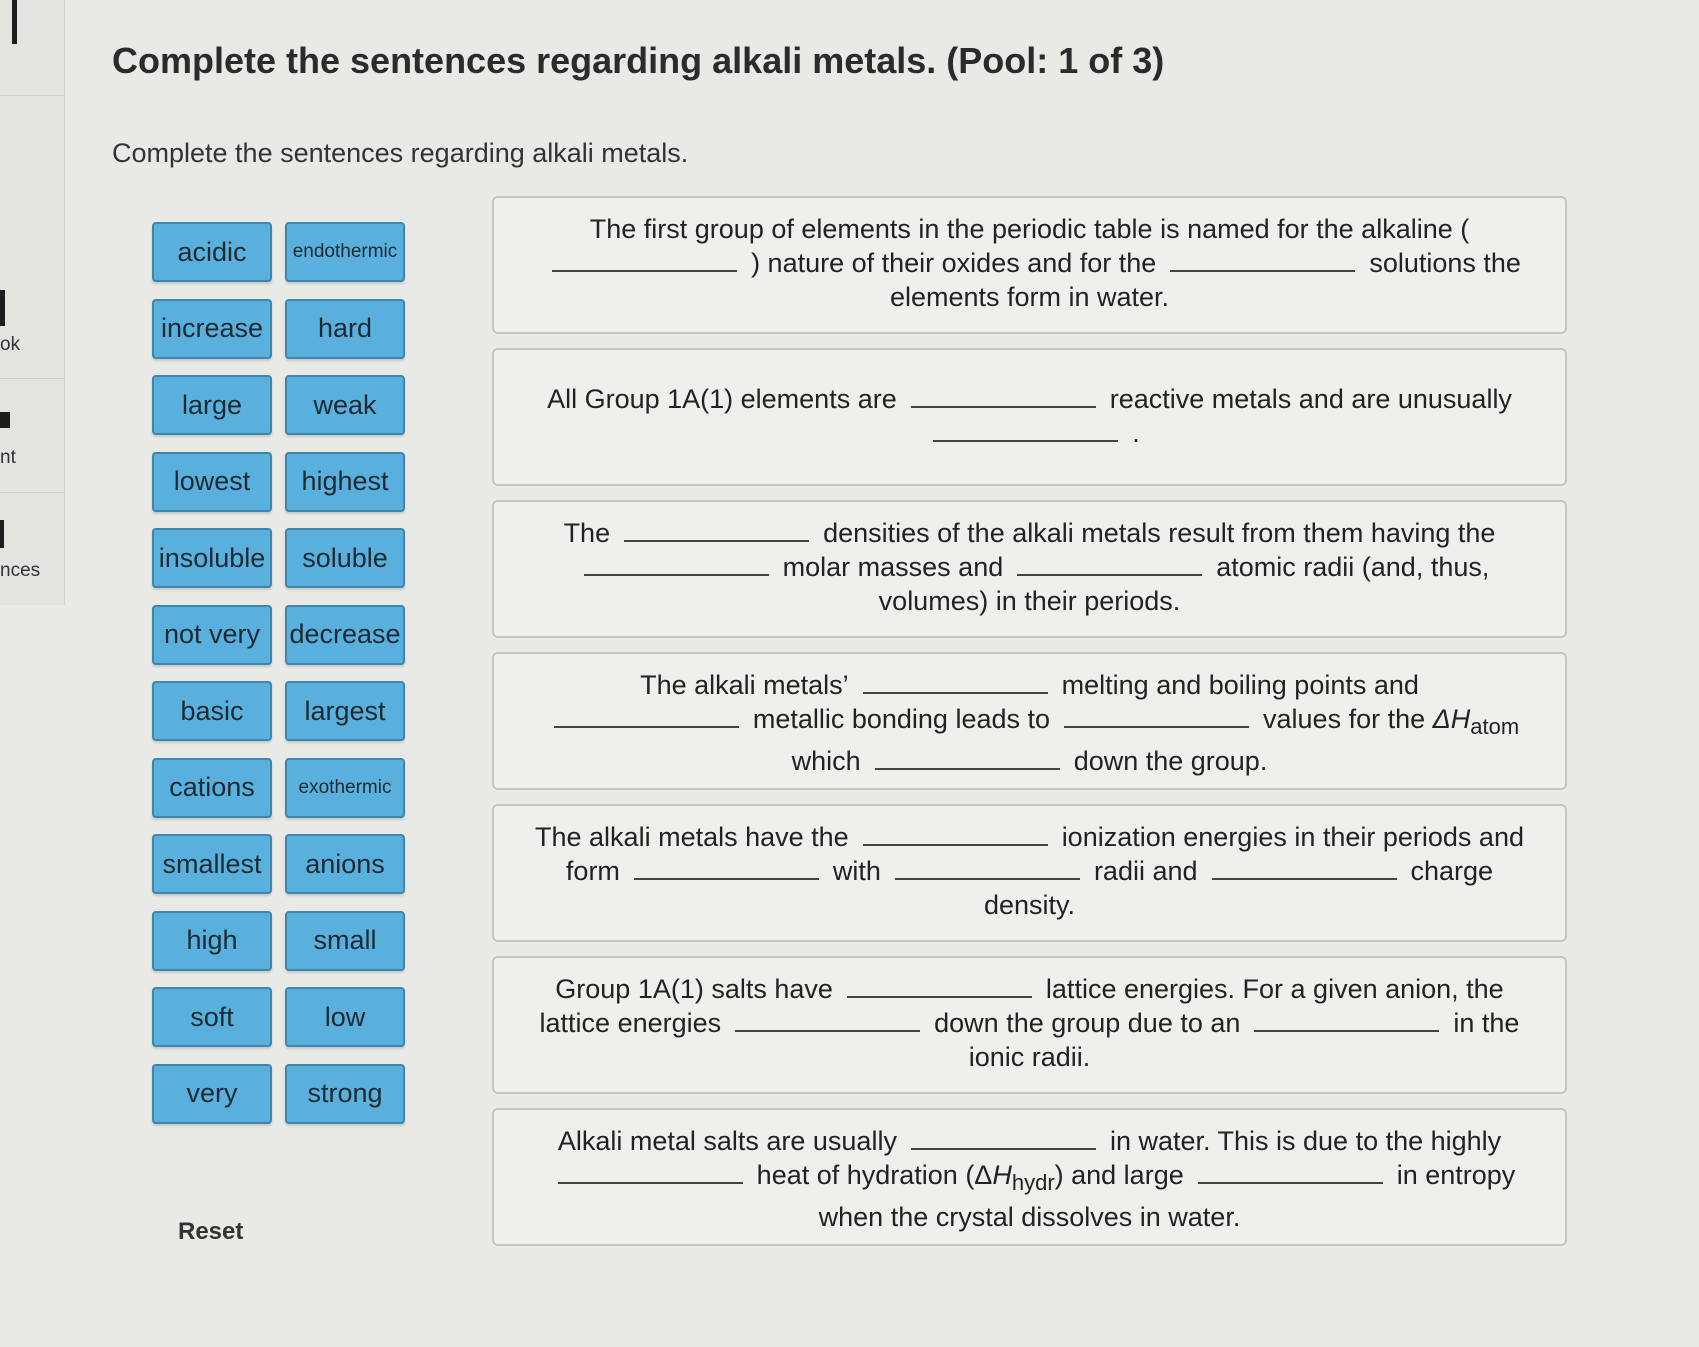 The width and height of the screenshot is (1699, 1347). Describe the element at coordinates (1310, 399) in the screenshot. I see `sentence-text: reactive metals and are unusually` at that location.